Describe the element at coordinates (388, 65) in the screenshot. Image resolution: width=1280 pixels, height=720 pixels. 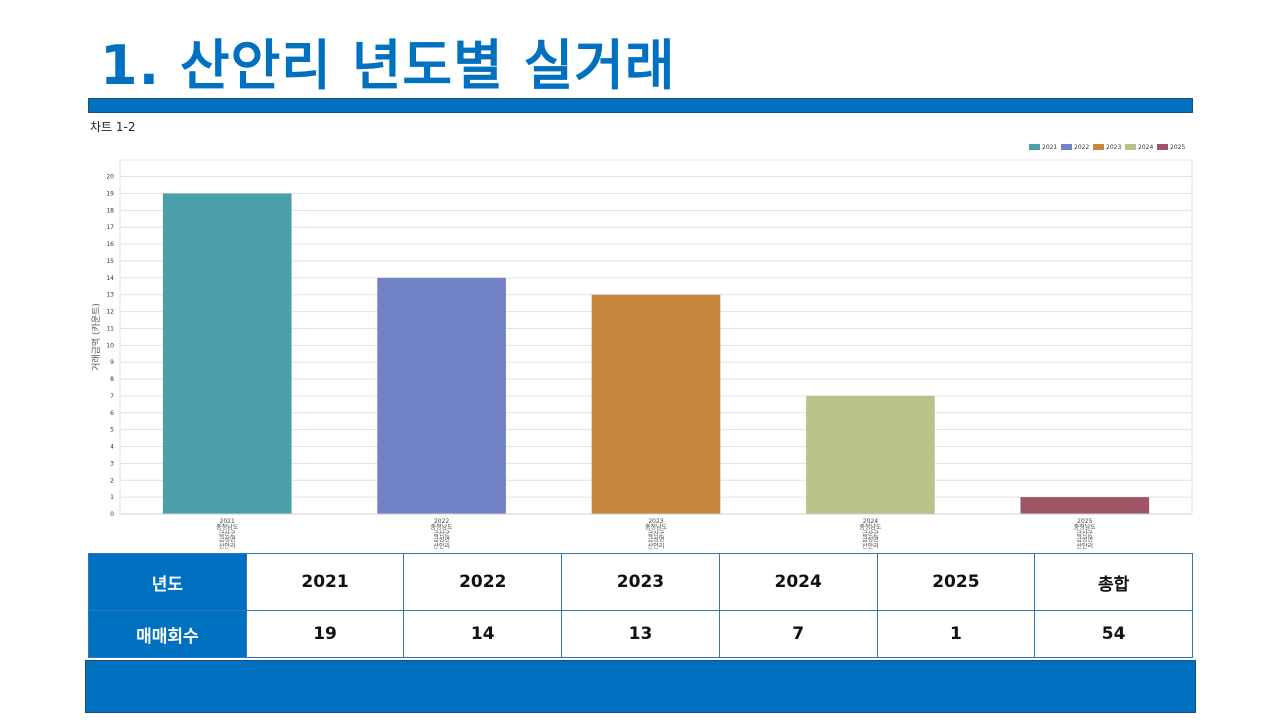
I see `page-title: 1. 산안리 년도별 실거래` at that location.